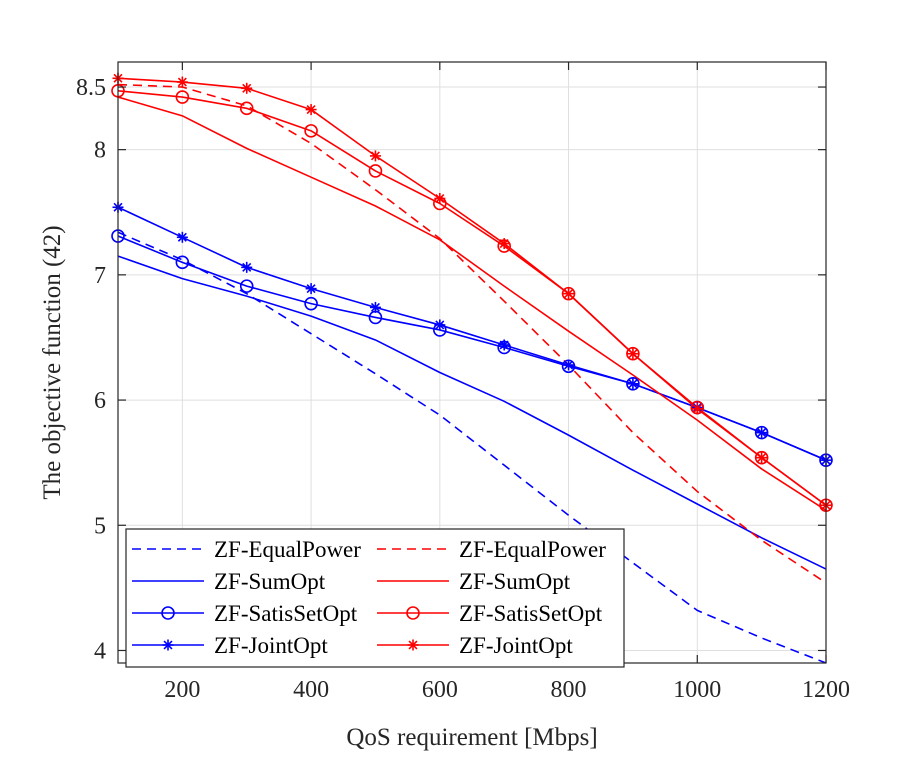 Image resolution: width=913 pixels, height=758 pixels. I want to click on x-tick-label: 200, so click(182, 690).